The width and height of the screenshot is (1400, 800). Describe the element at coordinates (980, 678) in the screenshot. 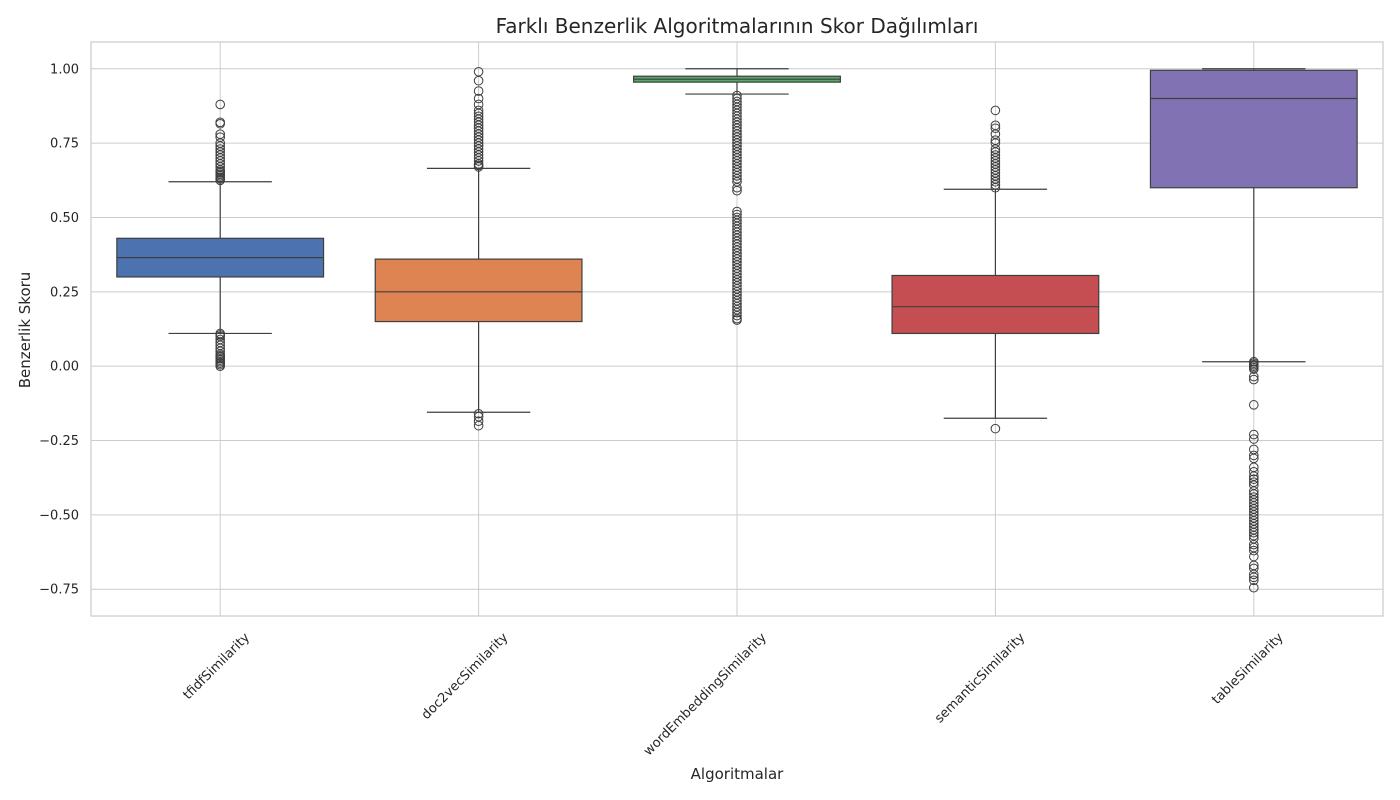

I see `x-tick-label: semanticSimilarity` at that location.